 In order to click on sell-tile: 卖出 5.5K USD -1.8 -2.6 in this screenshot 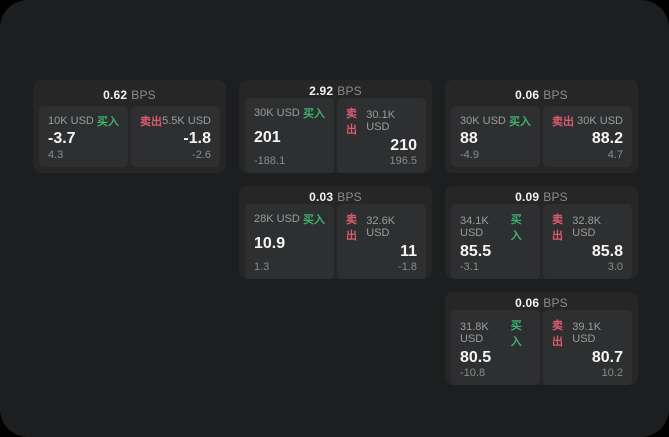, I will do `click(175, 136)`.